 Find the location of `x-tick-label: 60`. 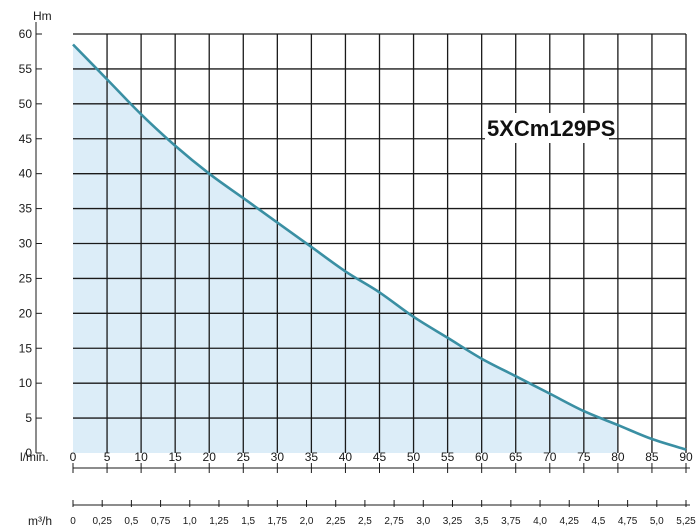

x-tick-label: 60 is located at coordinates (482, 457).